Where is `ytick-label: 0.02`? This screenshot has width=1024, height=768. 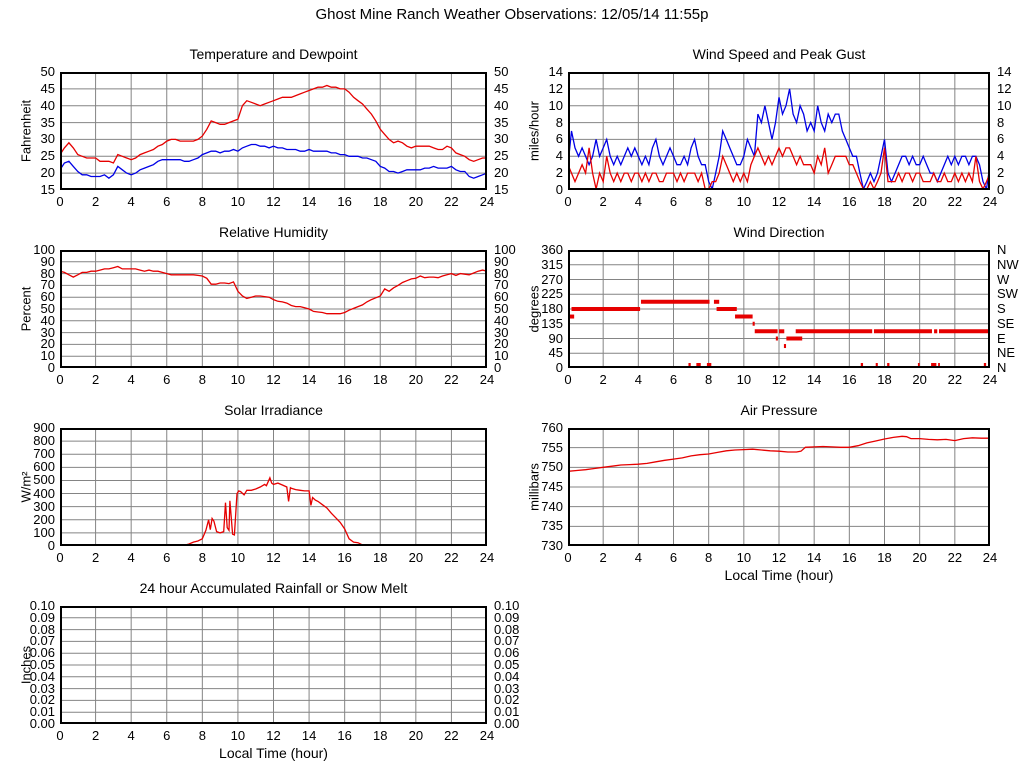
ytick-label: 0.02 is located at coordinates (42, 700).